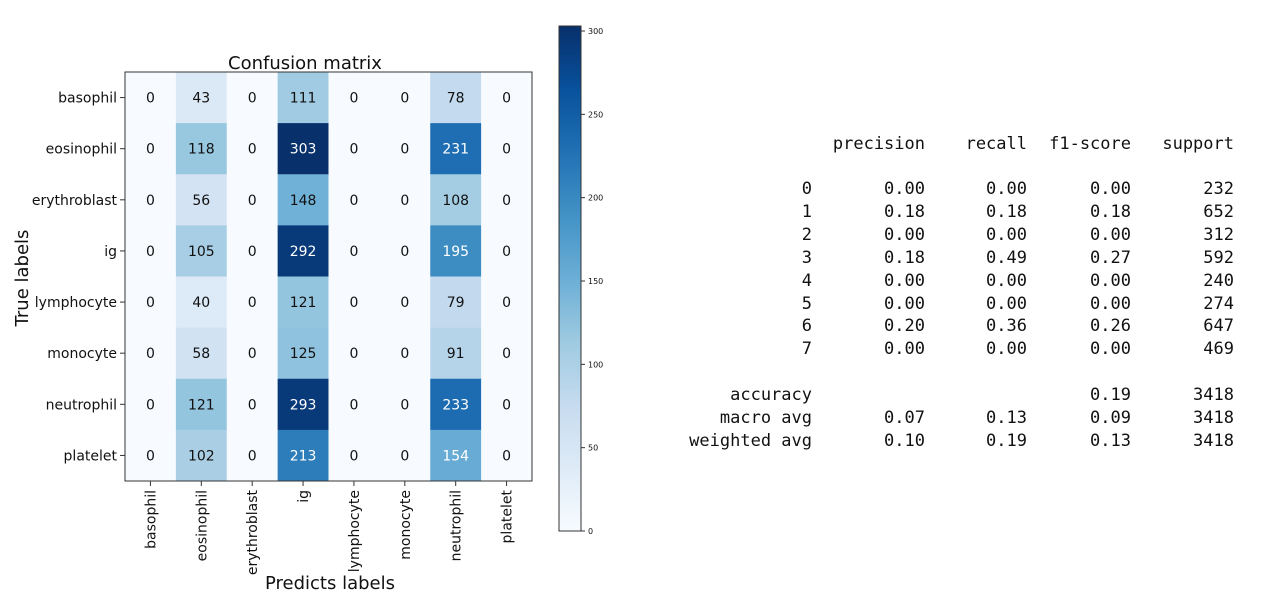 This screenshot has width=1285, height=603. I want to click on report-row-label: 1, so click(806, 211).